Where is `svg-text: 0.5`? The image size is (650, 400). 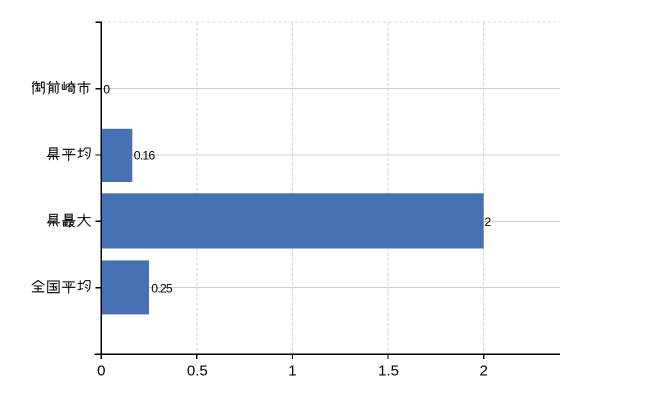 svg-text: 0.5 is located at coordinates (197, 370).